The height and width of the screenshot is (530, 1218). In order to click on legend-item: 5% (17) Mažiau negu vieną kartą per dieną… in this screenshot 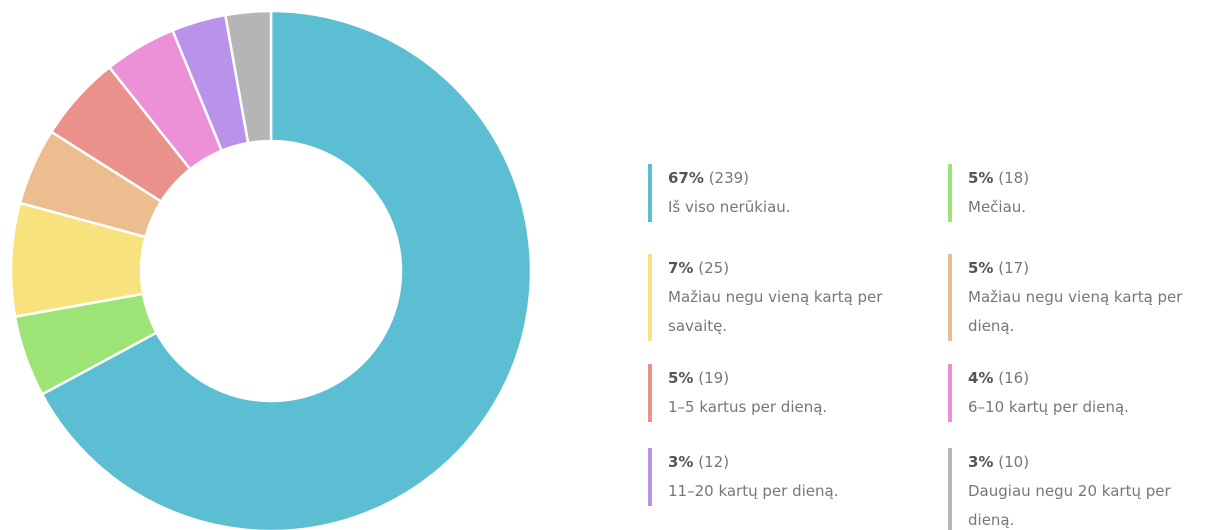, I will do `click(1083, 297)`.